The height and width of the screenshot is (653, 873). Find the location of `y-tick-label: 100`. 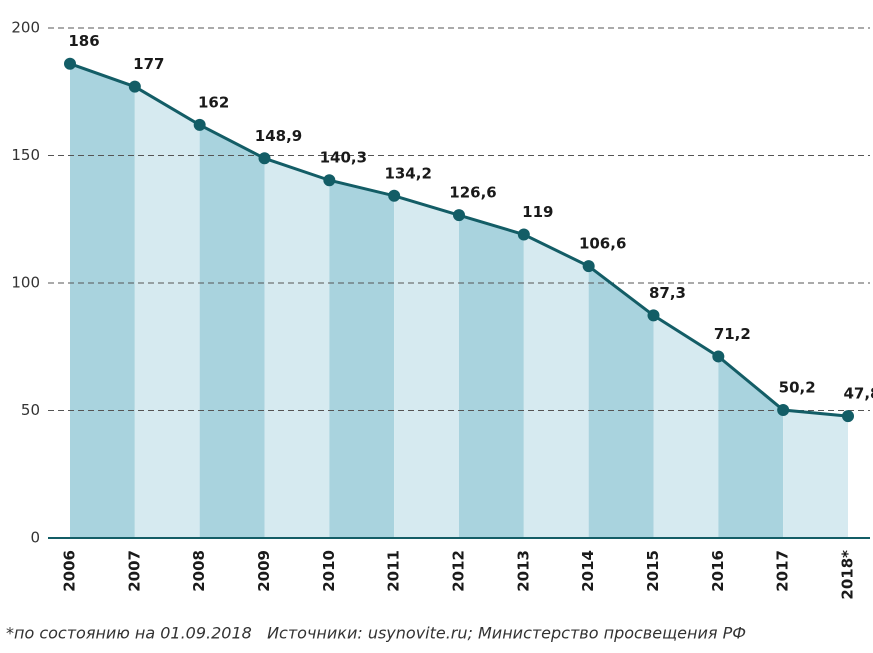

y-tick-label: 100 is located at coordinates (25, 283).